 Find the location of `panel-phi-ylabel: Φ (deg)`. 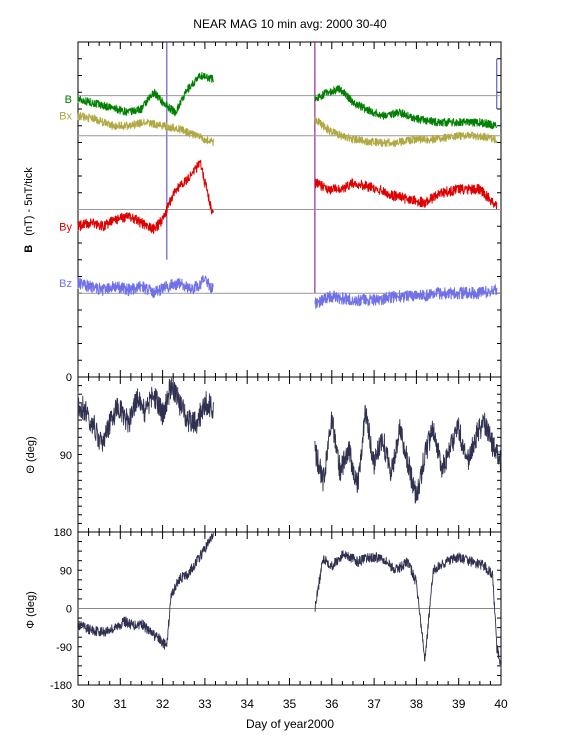

panel-phi-ylabel: Φ (deg) is located at coordinates (31, 610).